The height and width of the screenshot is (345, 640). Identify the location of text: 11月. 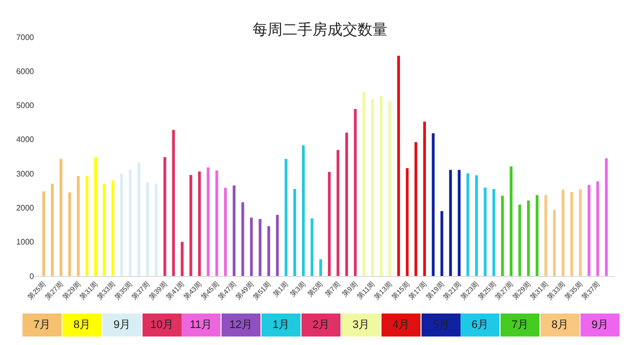
(201, 325).